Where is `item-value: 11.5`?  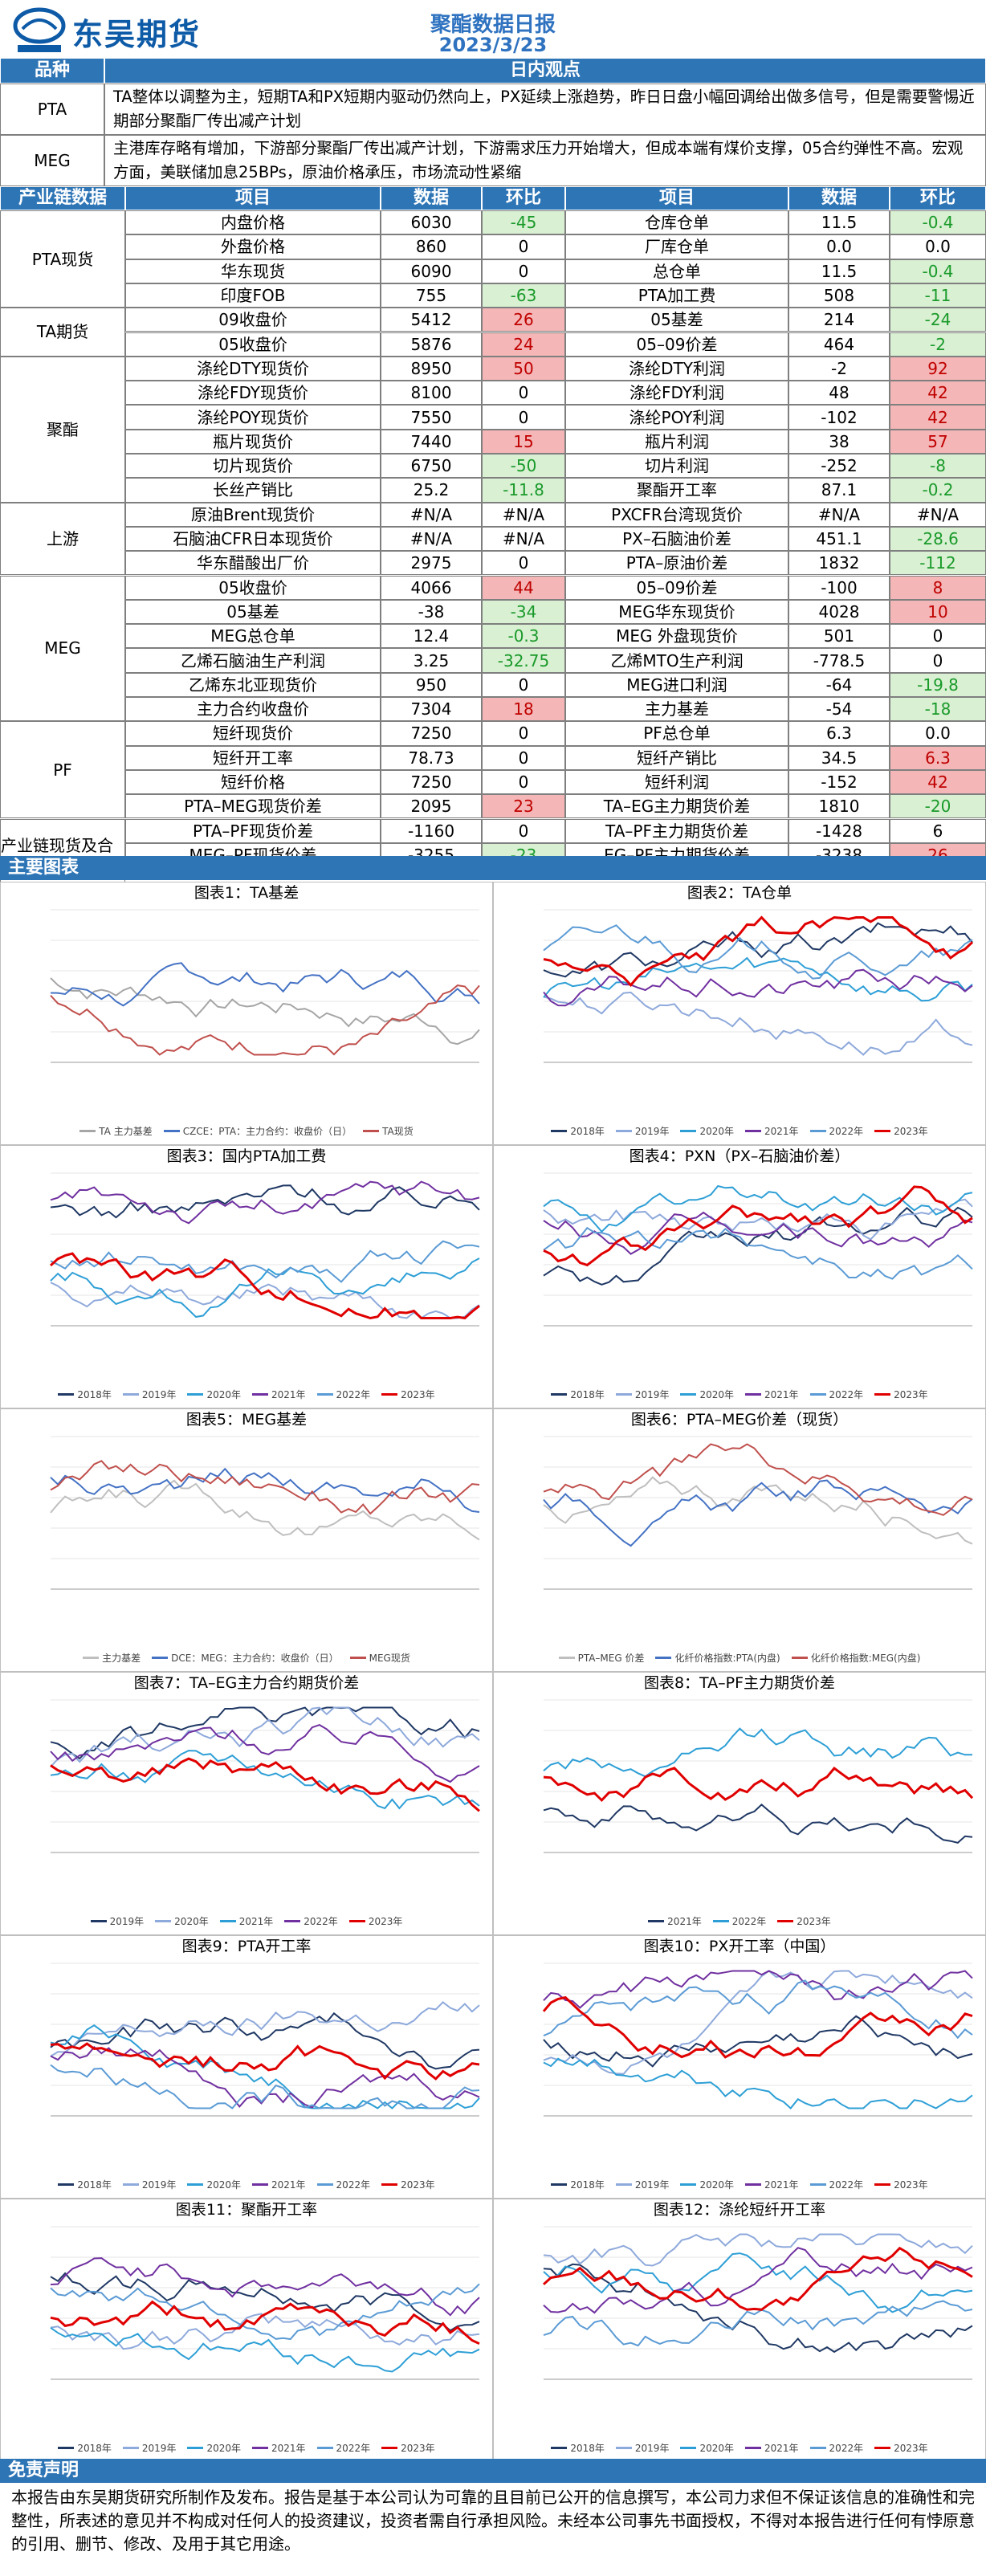 item-value: 11.5 is located at coordinates (839, 271).